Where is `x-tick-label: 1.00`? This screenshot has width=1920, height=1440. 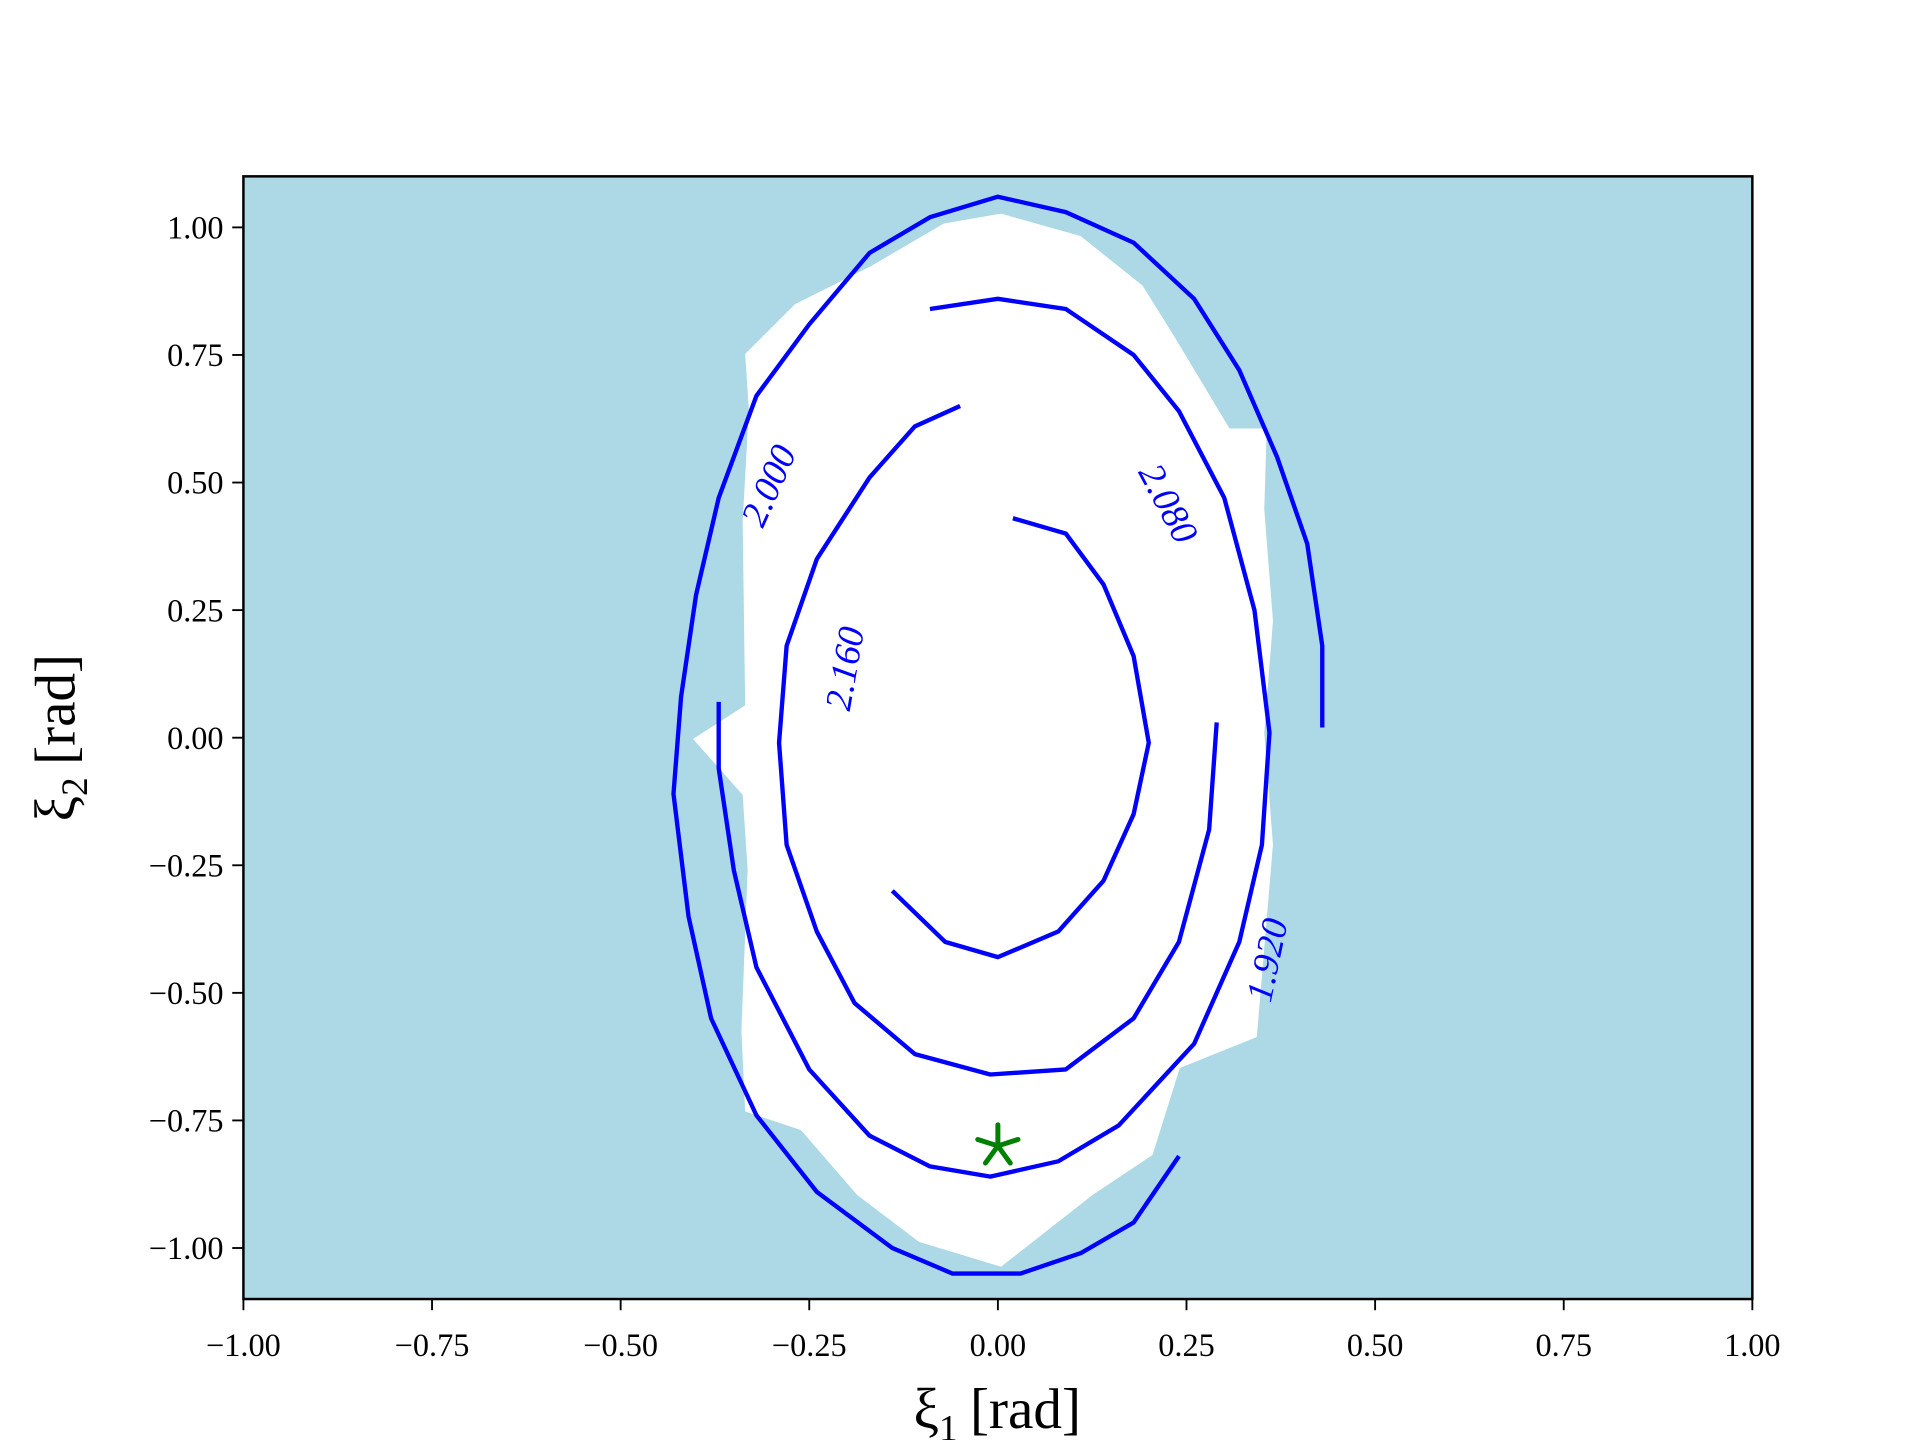 x-tick-label: 1.00 is located at coordinates (1752, 1345).